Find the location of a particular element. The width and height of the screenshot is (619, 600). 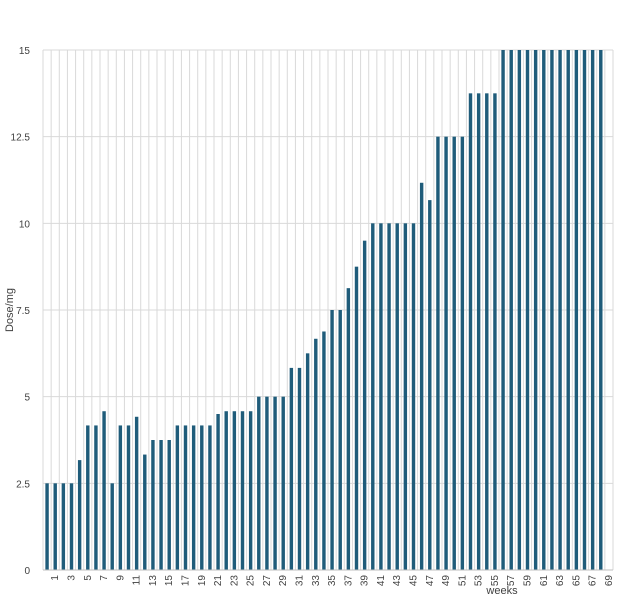

x-tick-label: 47 is located at coordinates (430, 581).